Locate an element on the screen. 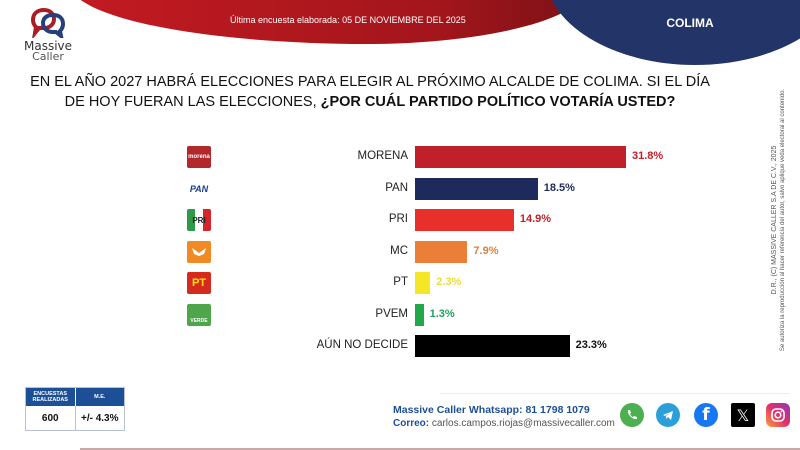  value-label: 7.9% is located at coordinates (486, 250).